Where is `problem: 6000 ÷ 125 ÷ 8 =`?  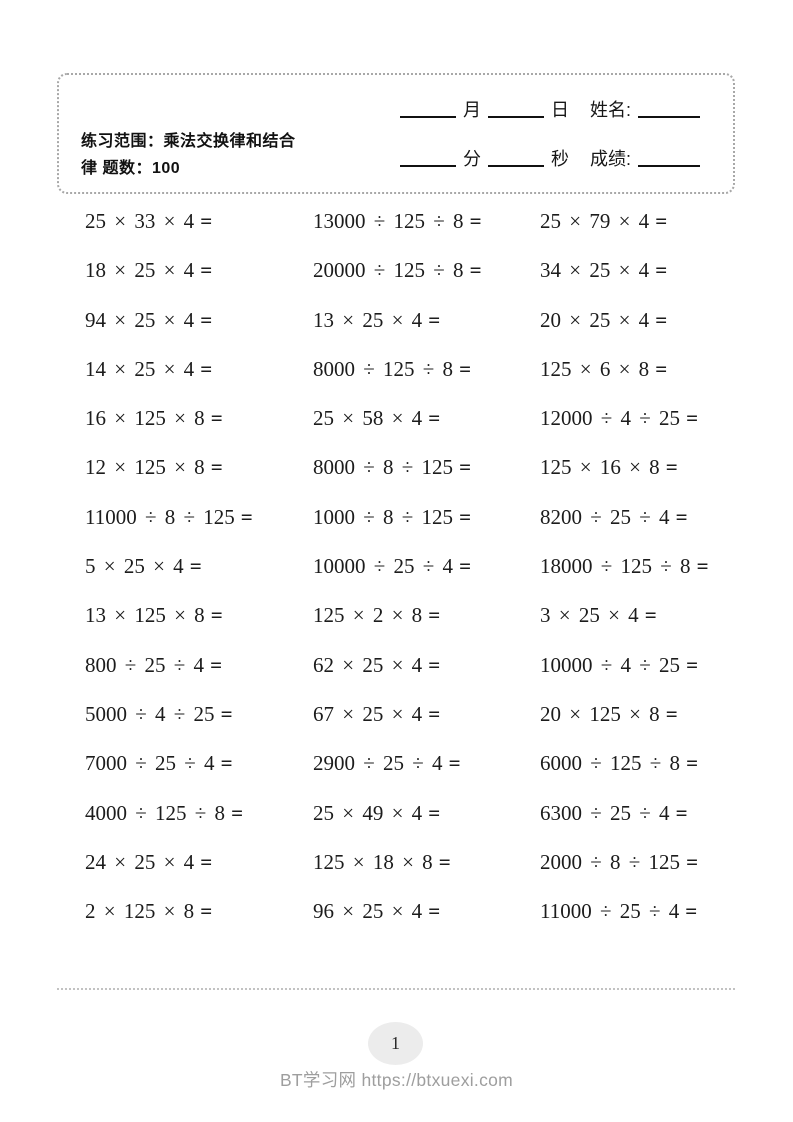 problem: 6000 ÷ 125 ÷ 8 = is located at coordinates (637, 774).